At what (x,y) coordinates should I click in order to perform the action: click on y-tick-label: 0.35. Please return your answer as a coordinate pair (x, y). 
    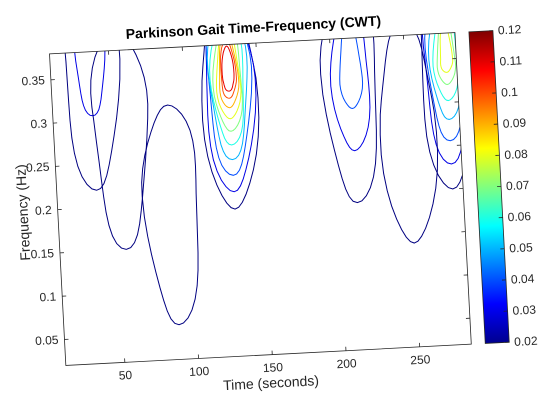
    Looking at the image, I should click on (33, 80).